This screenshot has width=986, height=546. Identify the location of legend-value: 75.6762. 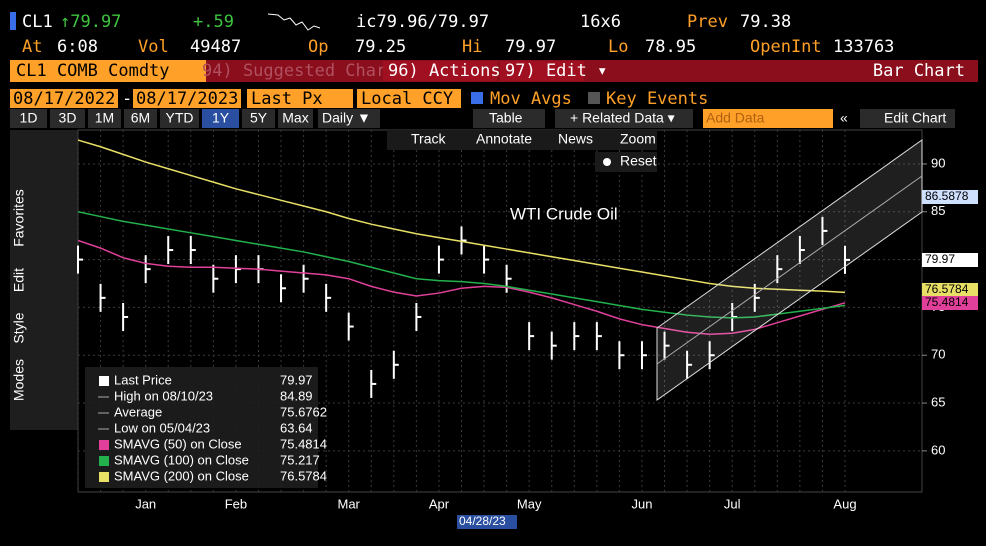
(303, 411).